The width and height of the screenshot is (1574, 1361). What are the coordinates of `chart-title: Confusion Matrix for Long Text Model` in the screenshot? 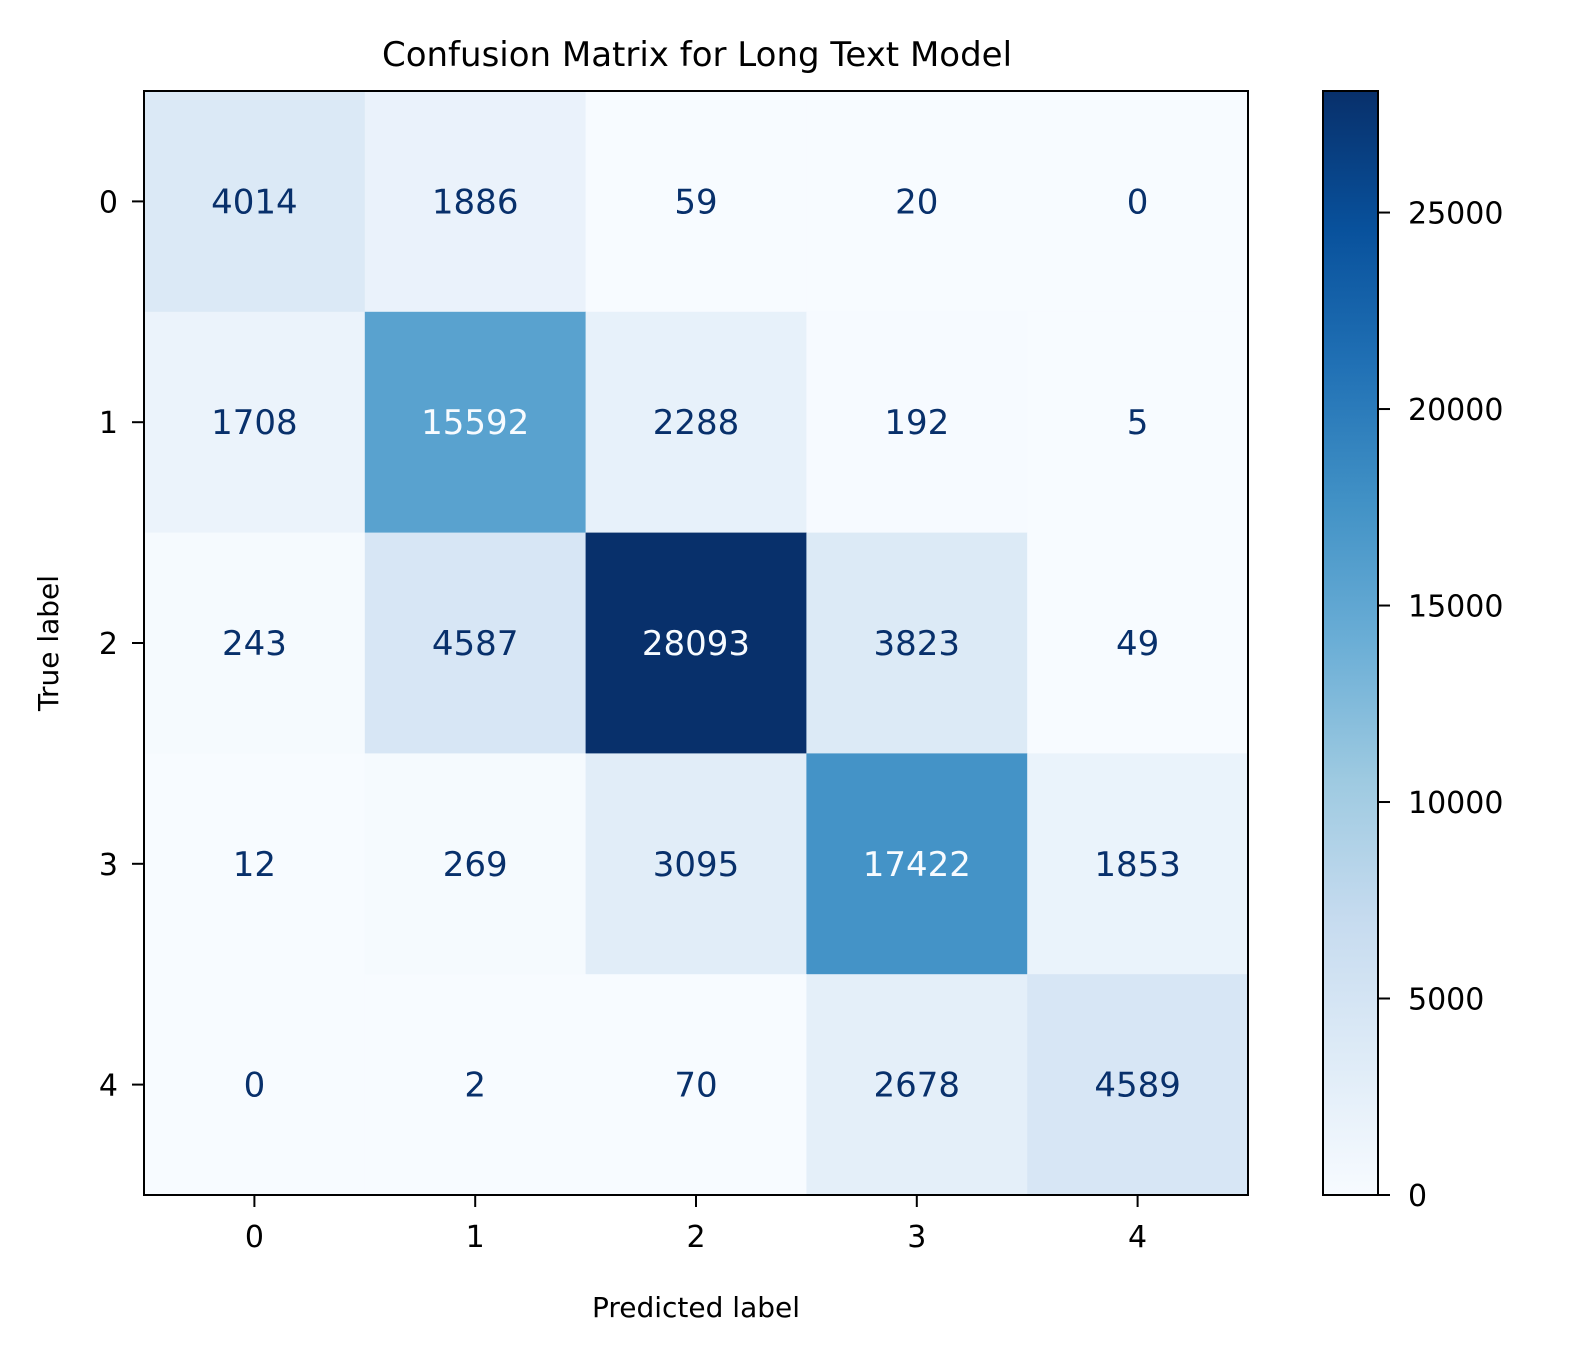 It's located at (697, 55).